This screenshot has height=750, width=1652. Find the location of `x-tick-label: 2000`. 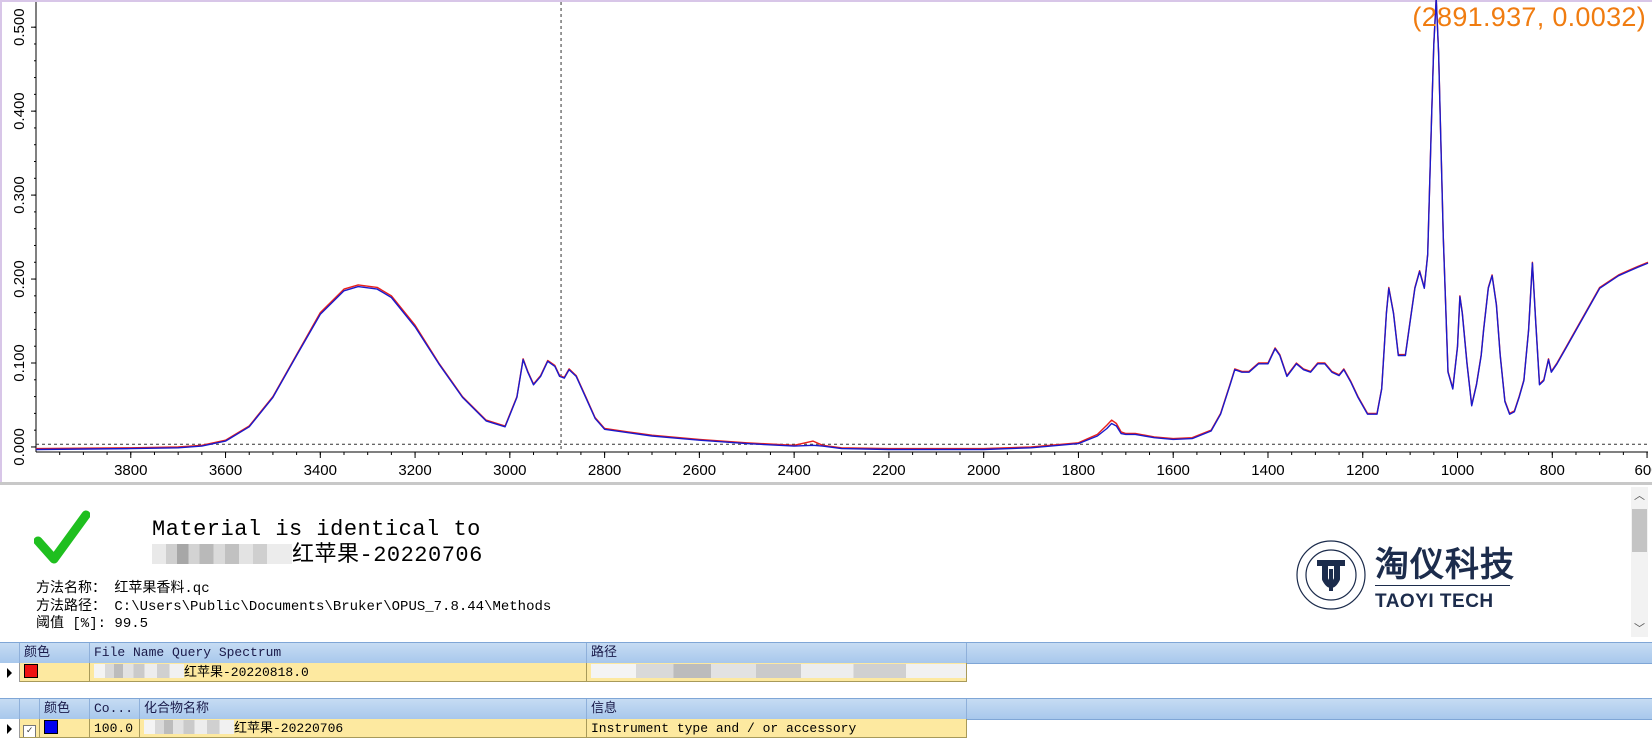

x-tick-label: 2000 is located at coordinates (983, 470).